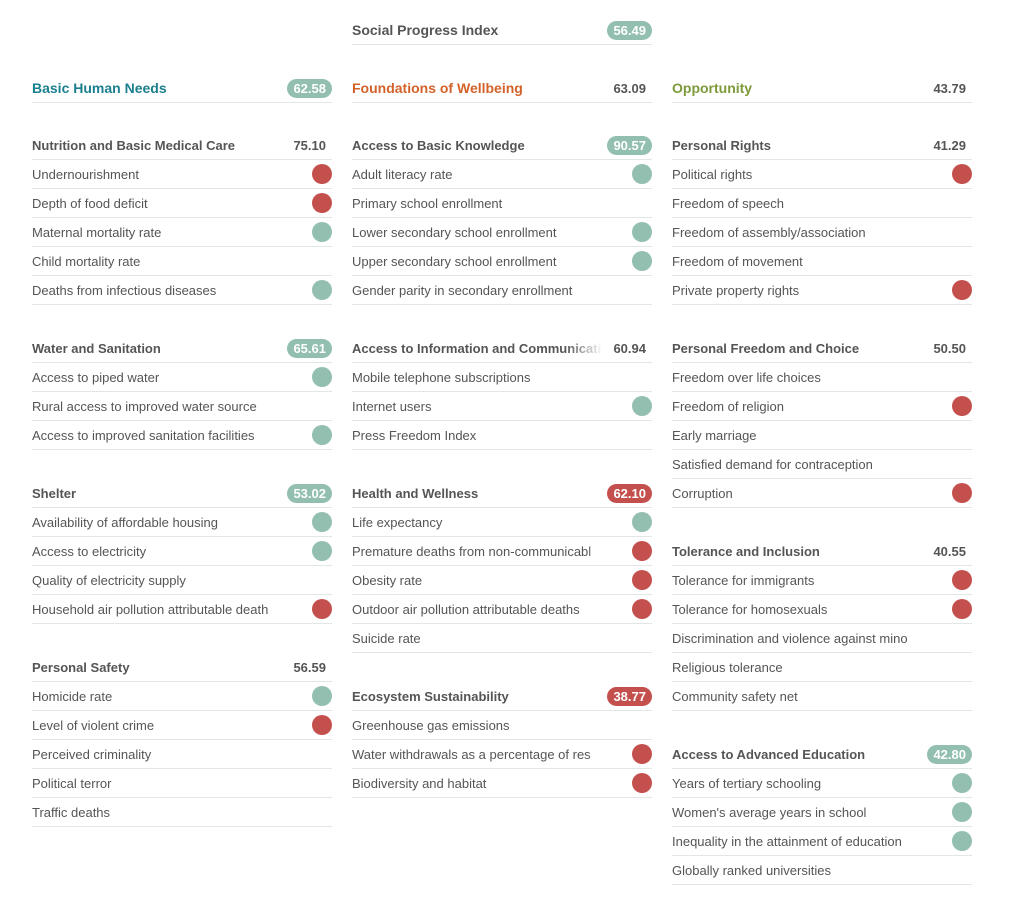 Image resolution: width=1010 pixels, height=914 pixels. Describe the element at coordinates (822, 174) in the screenshot. I see `indicator-row: Political rights` at that location.